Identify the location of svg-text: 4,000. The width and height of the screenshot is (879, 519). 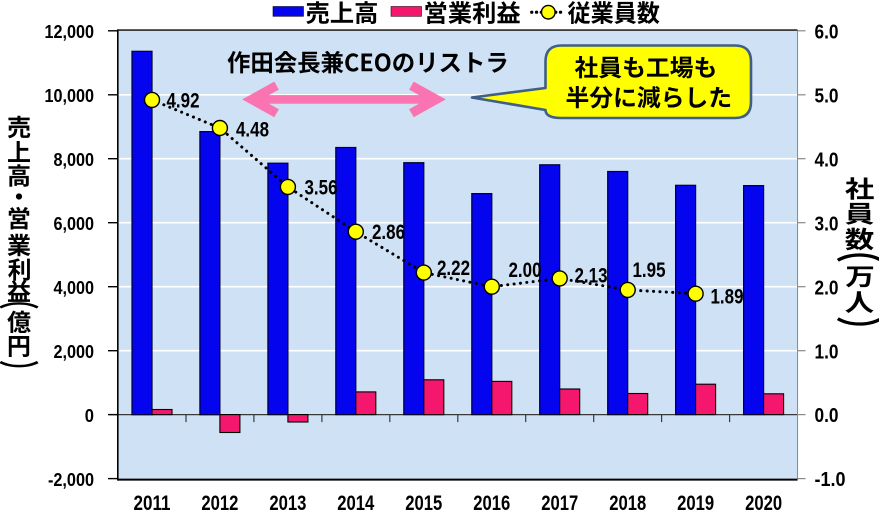
(74, 288).